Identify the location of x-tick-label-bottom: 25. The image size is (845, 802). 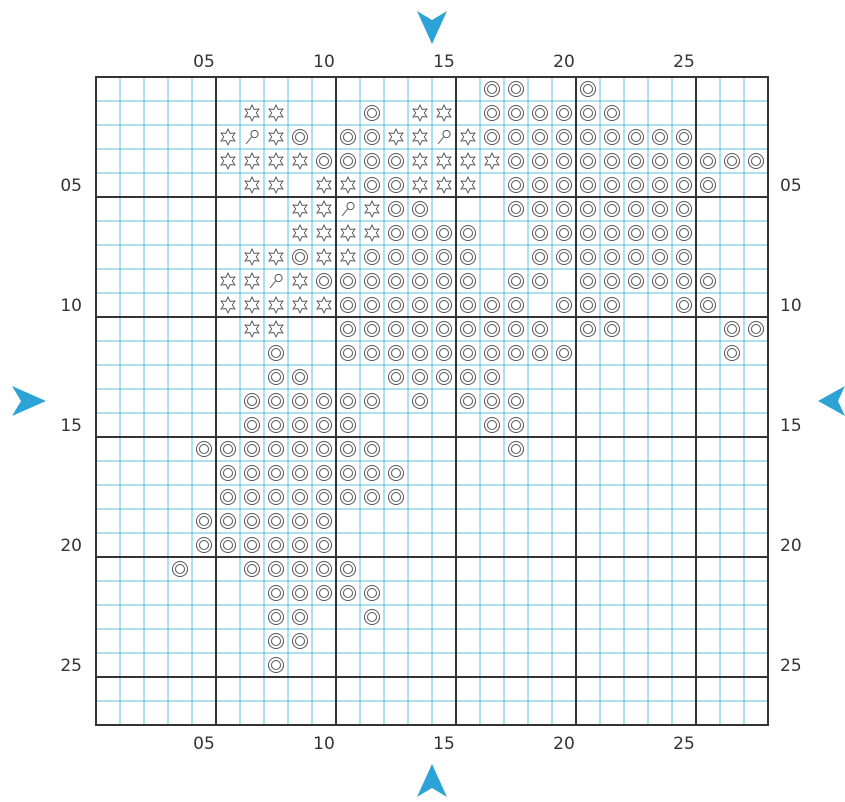
(684, 744).